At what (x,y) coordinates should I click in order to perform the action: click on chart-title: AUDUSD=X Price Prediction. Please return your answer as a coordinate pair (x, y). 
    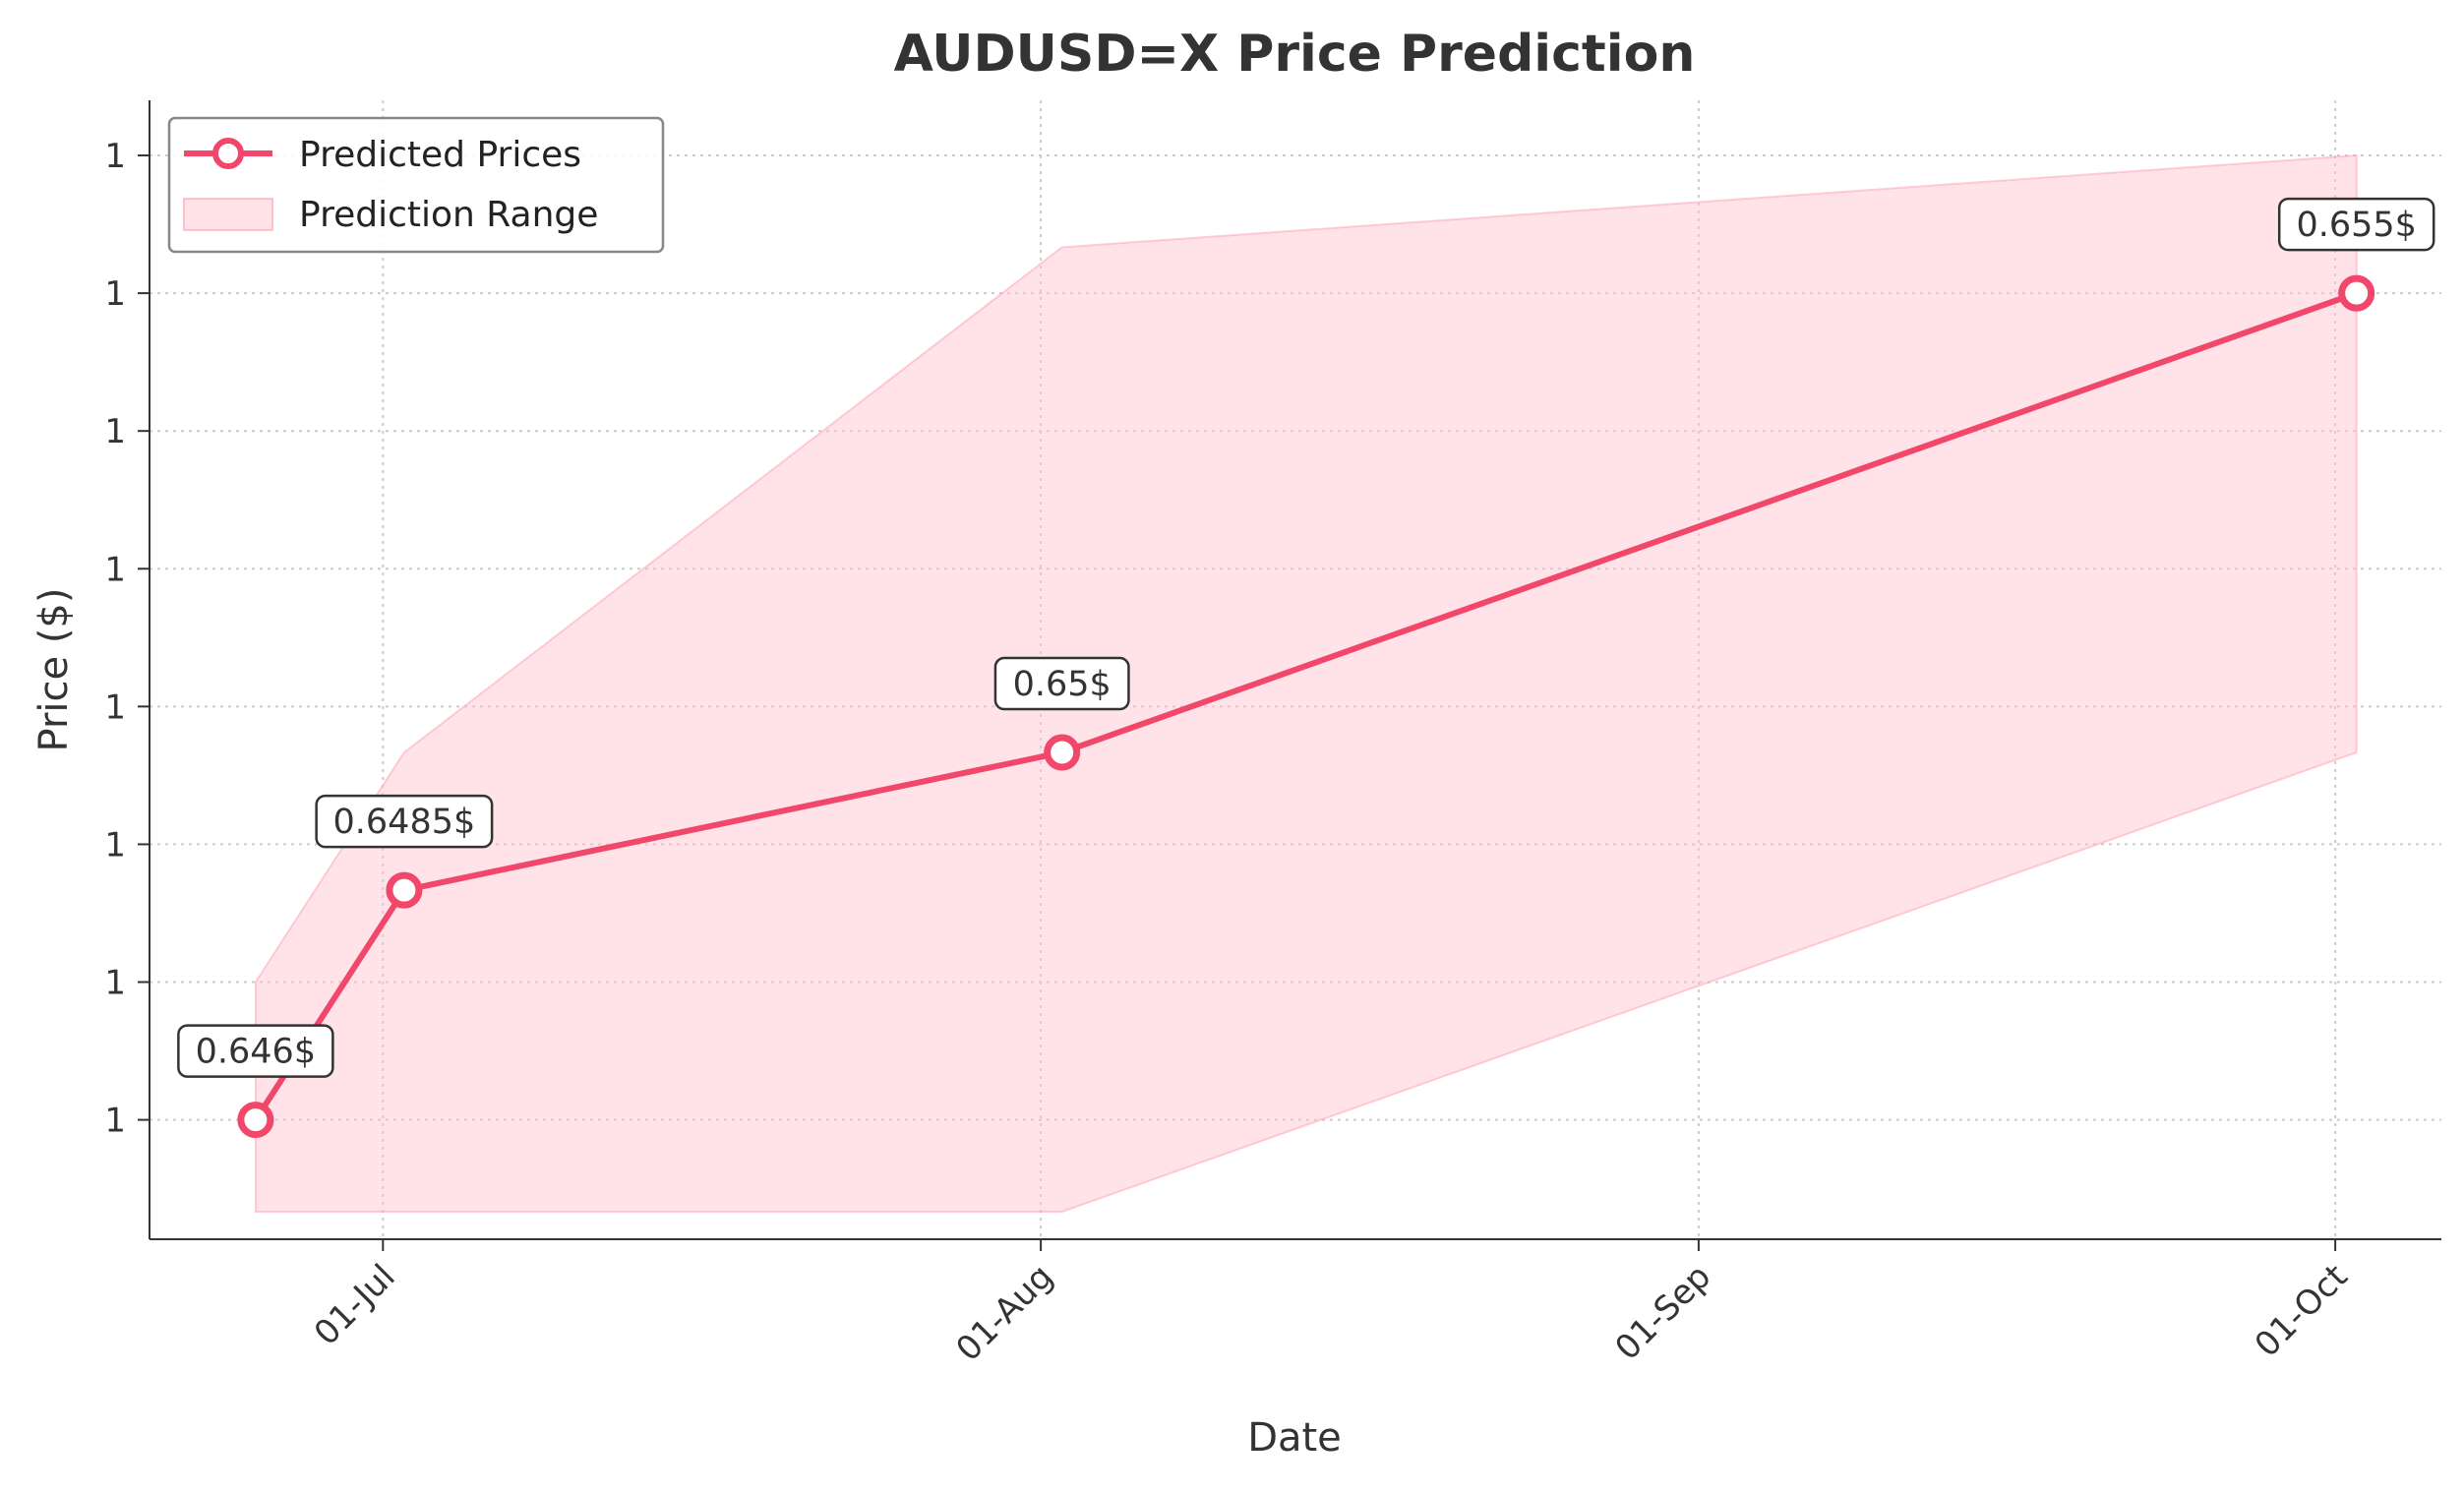
    Looking at the image, I should click on (1295, 54).